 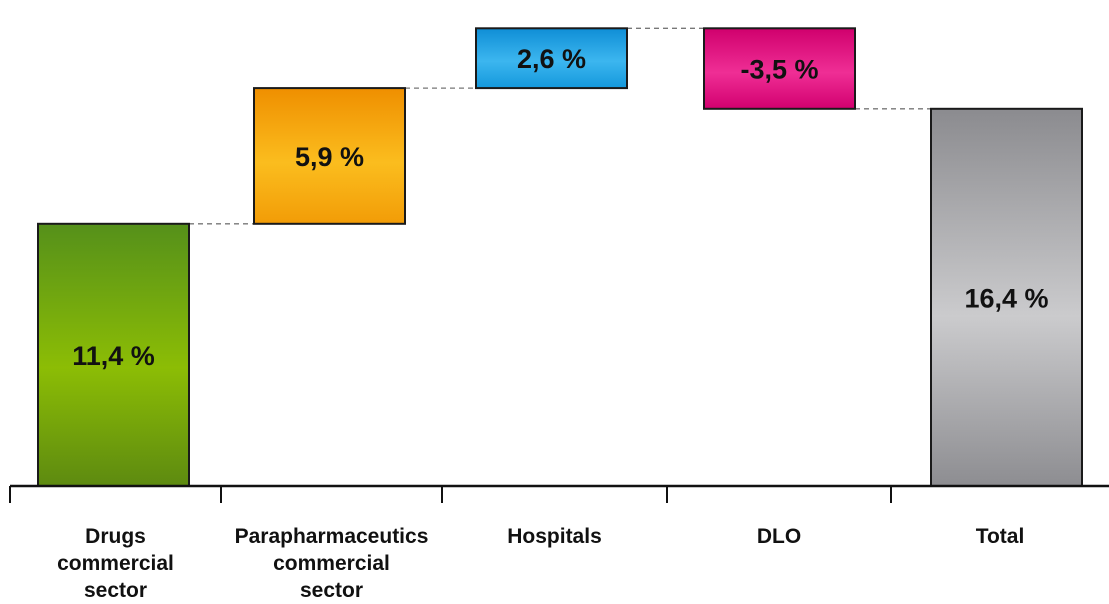 I want to click on bar-value-label-3: 2,6 %, so click(x=551, y=59).